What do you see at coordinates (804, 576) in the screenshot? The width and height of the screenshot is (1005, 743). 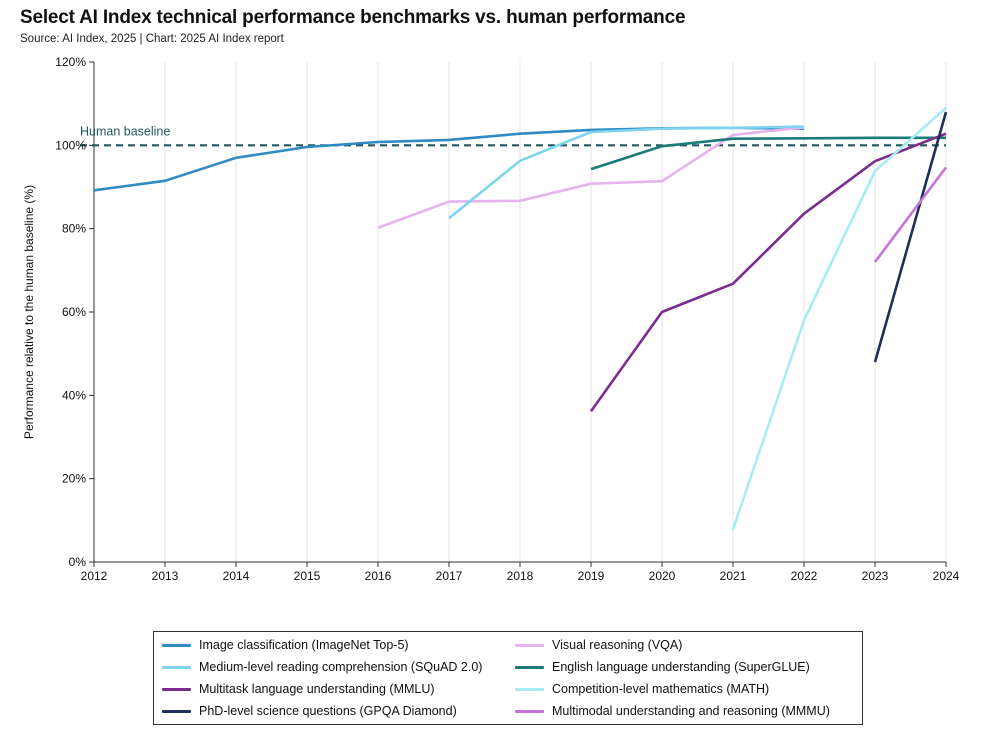 I see `x-tick-label: 2022` at bounding box center [804, 576].